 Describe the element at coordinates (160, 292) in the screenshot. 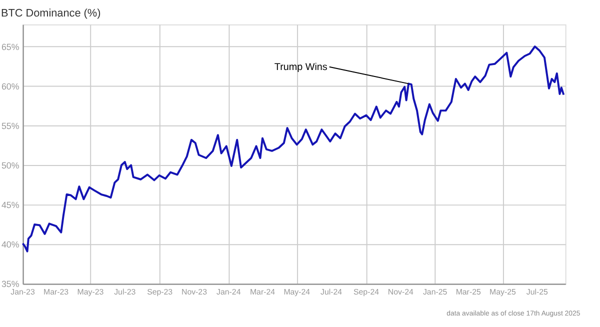

I see `x-tick-label: Sep-23` at that location.